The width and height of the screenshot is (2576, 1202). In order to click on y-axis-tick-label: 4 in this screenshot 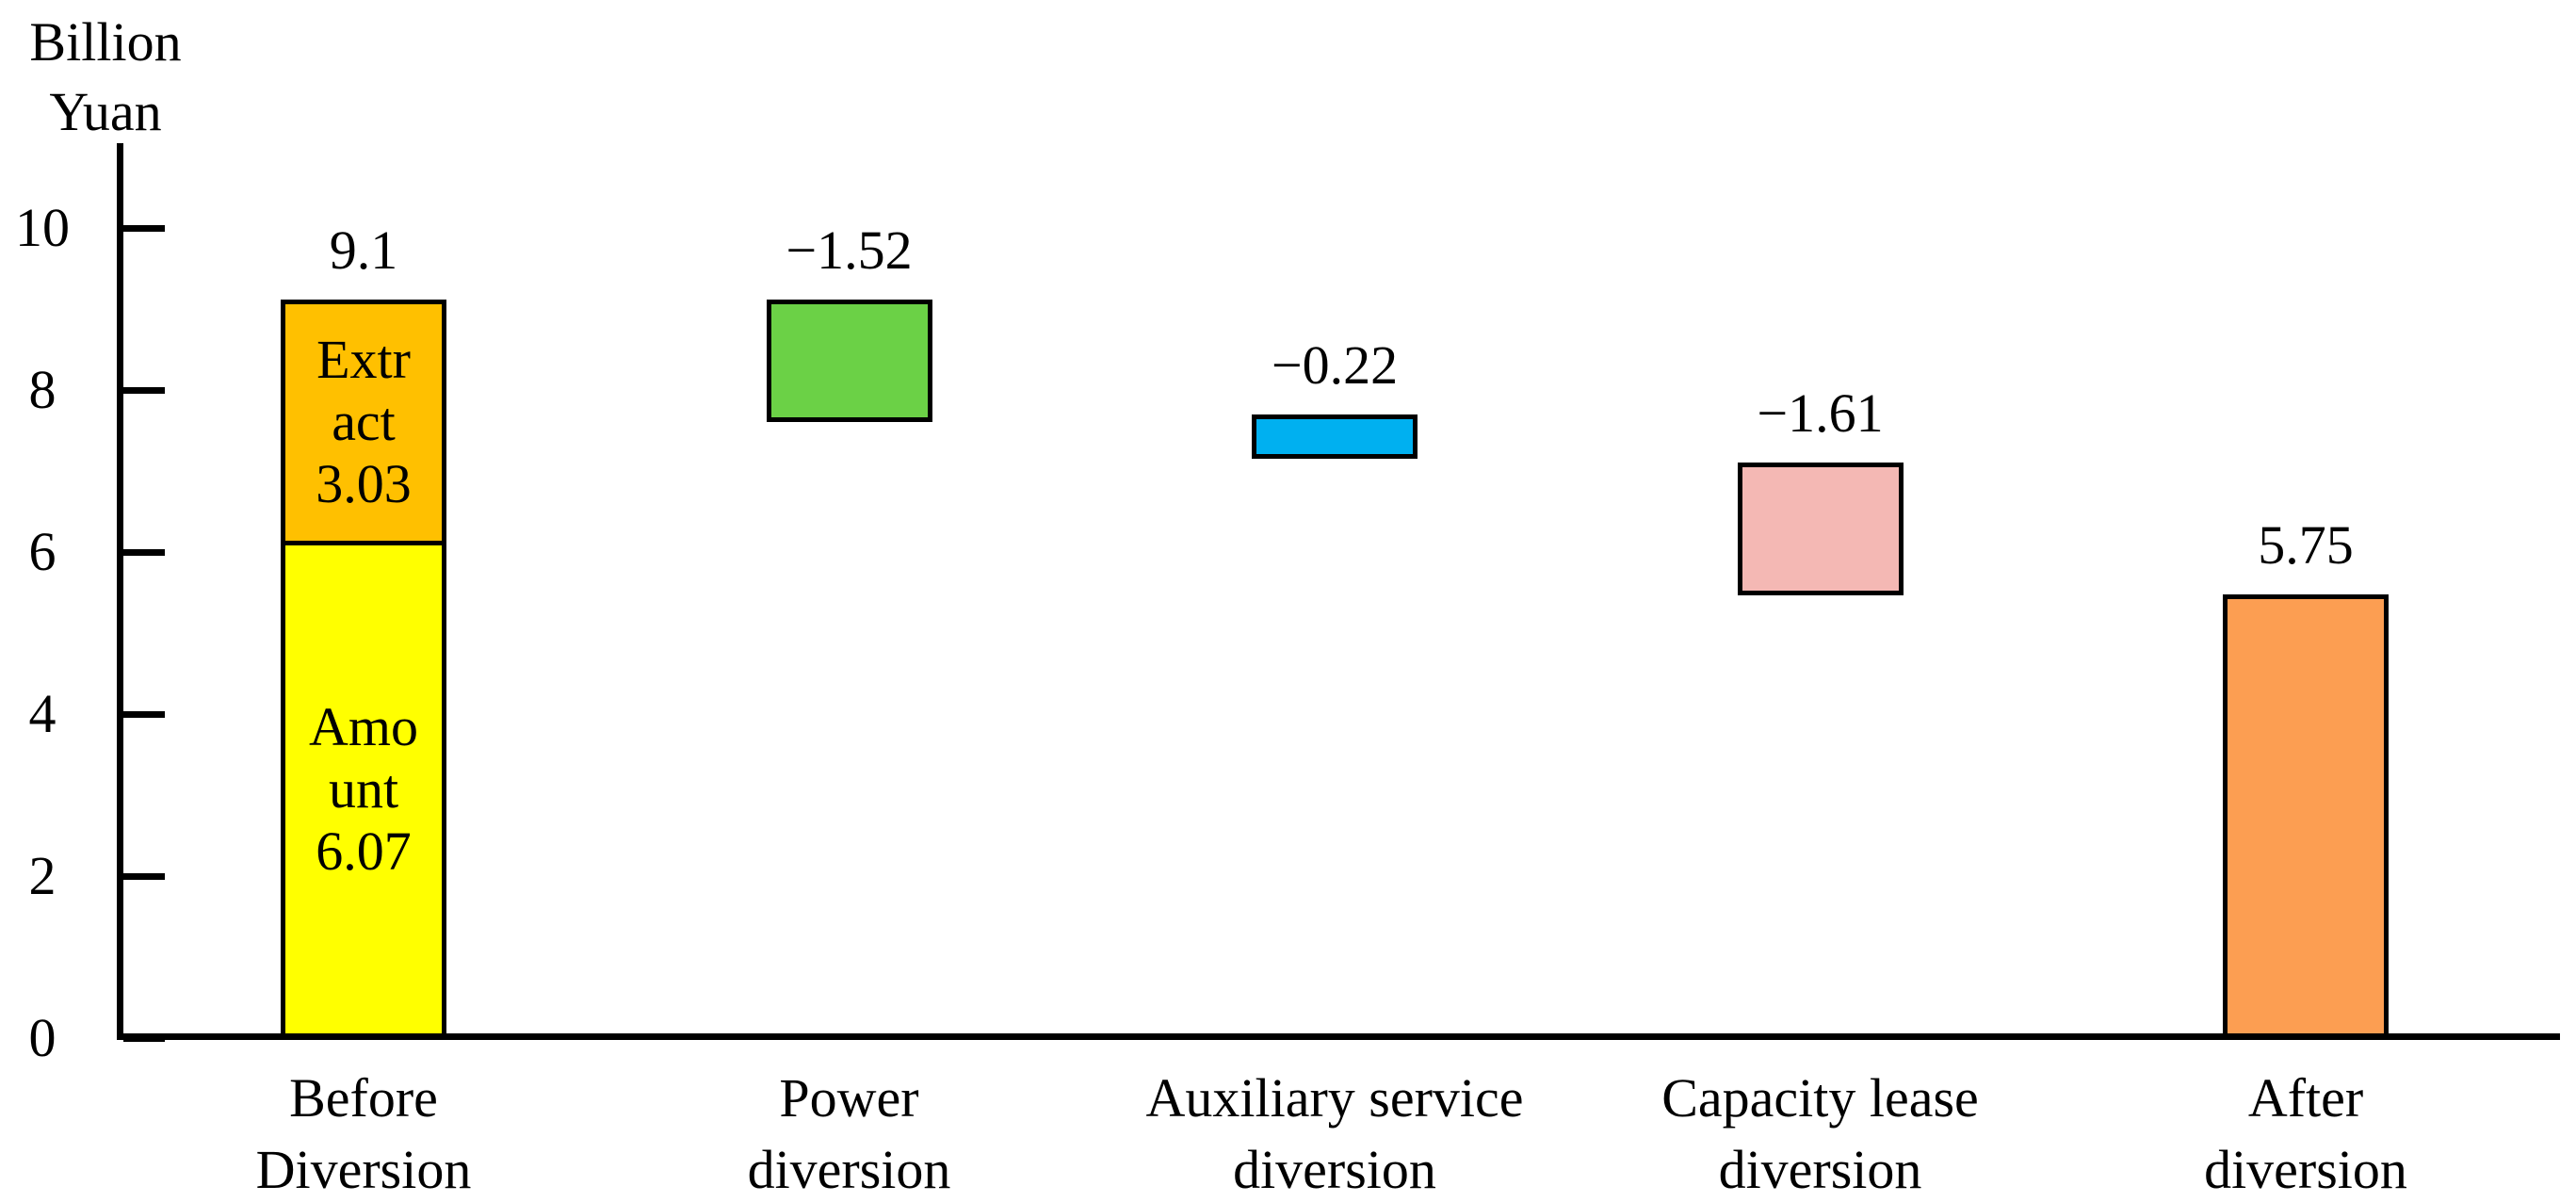, I will do `click(42, 713)`.